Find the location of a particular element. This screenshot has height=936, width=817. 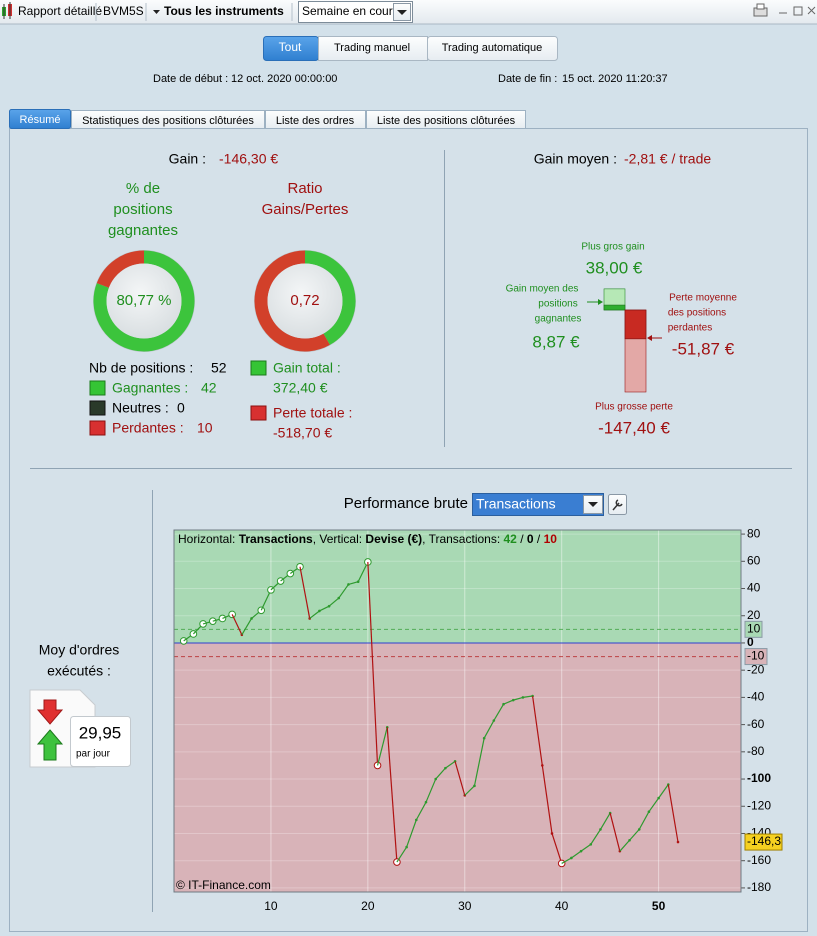

filter-button is located at coordinates (492, 48).